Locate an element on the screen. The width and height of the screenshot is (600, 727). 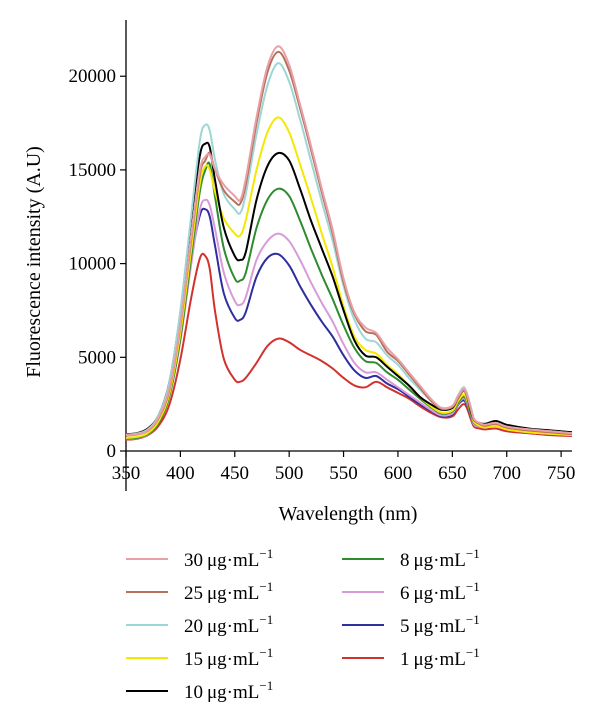
y-axis-title: Fluorescence intensity (A.U) is located at coordinates (34, 262).